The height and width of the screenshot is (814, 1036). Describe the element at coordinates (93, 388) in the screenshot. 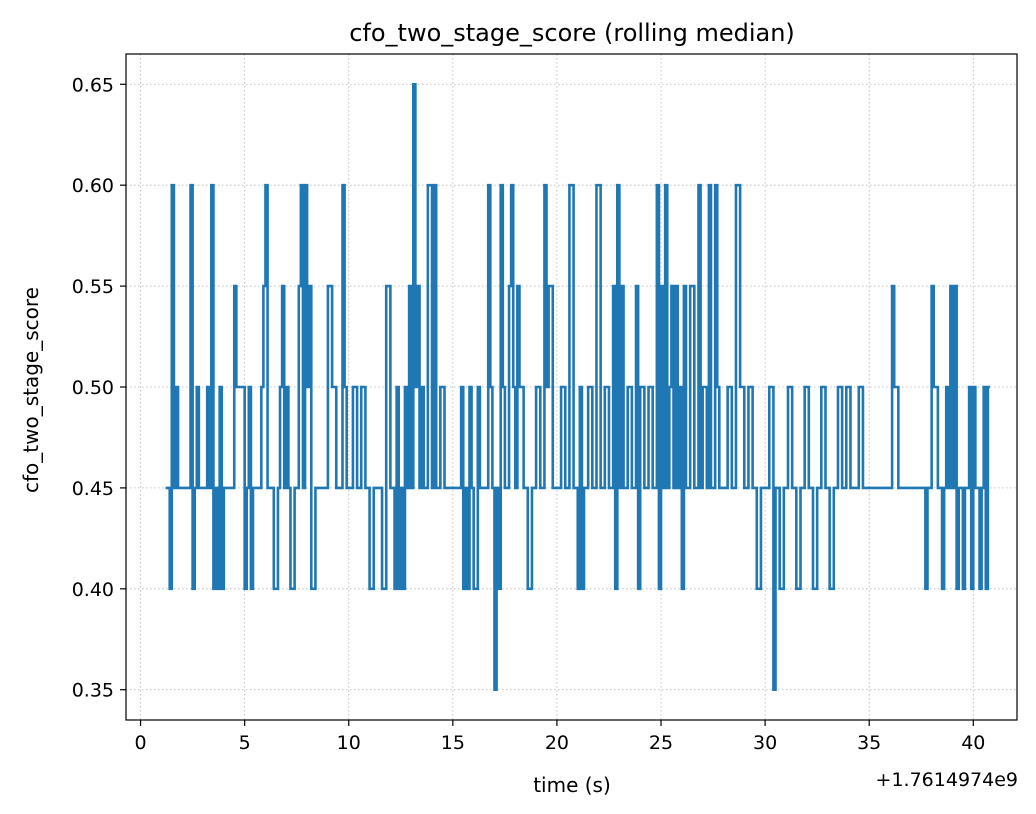

I see `y-tick-label-3: 0.50` at that location.